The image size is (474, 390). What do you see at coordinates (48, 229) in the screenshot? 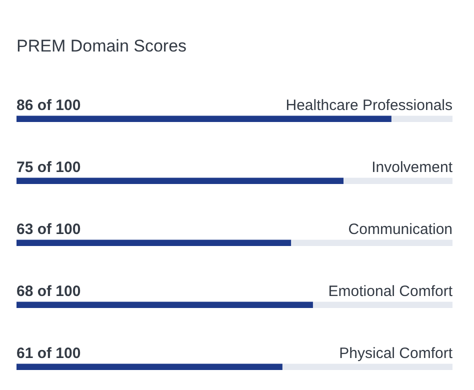
I see `data-label: 63 of 100` at bounding box center [48, 229].